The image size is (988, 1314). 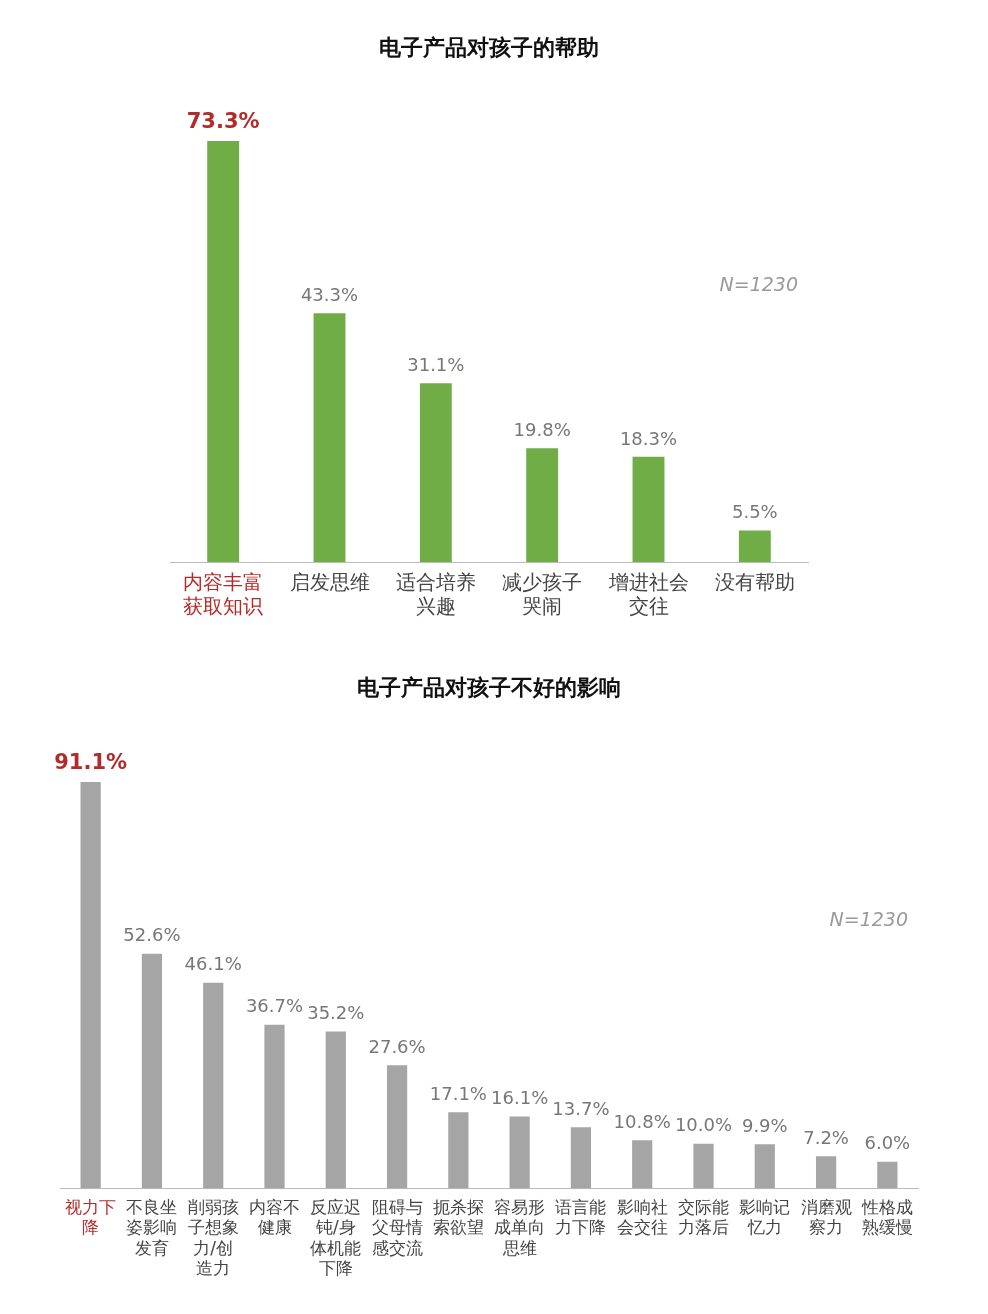 I want to click on data-label: 36.7%, so click(x=274, y=1006).